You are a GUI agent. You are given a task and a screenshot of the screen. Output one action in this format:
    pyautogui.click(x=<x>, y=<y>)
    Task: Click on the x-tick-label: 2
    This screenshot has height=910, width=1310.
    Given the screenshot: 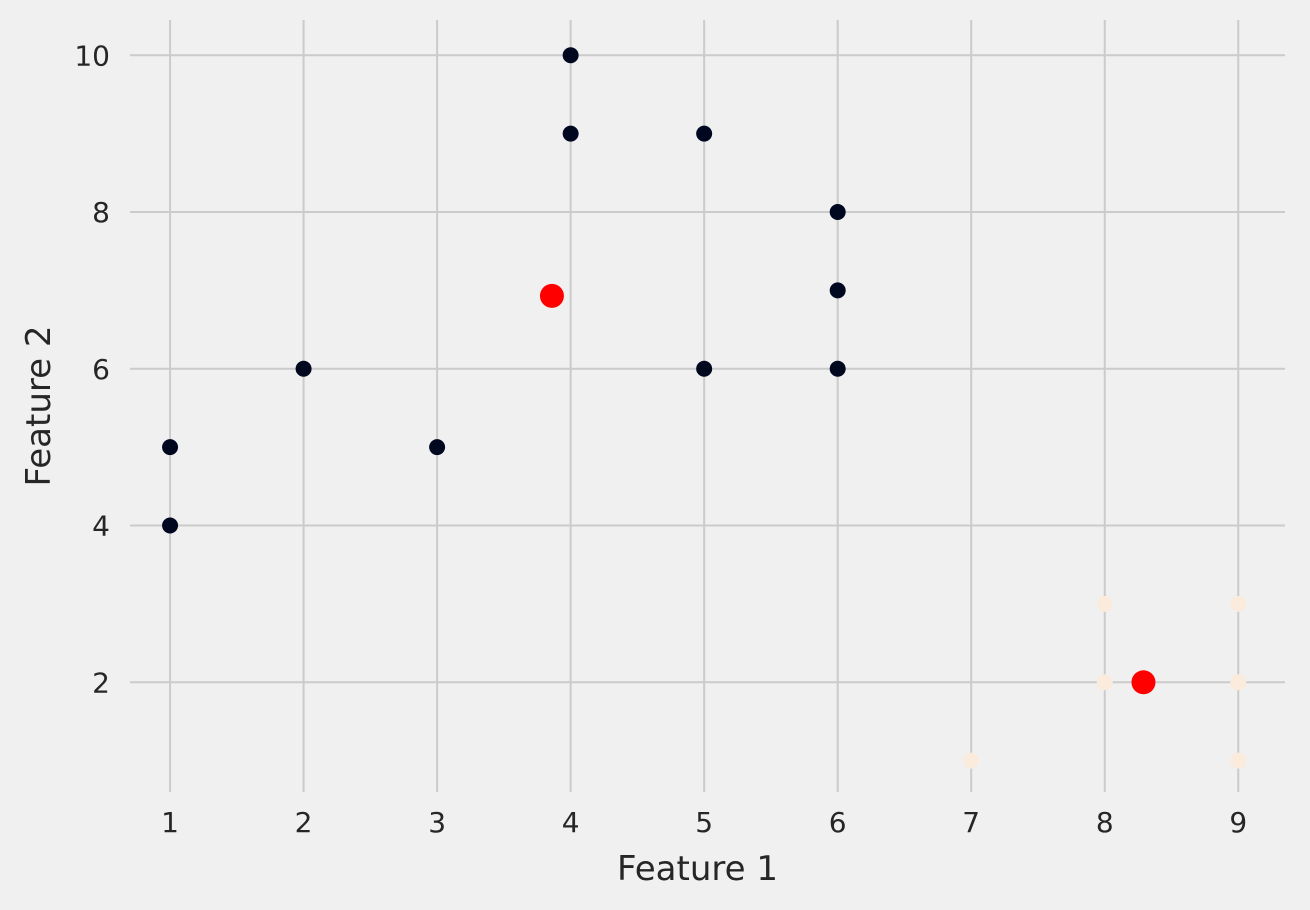 What is the action you would take?
    pyautogui.click(x=304, y=822)
    